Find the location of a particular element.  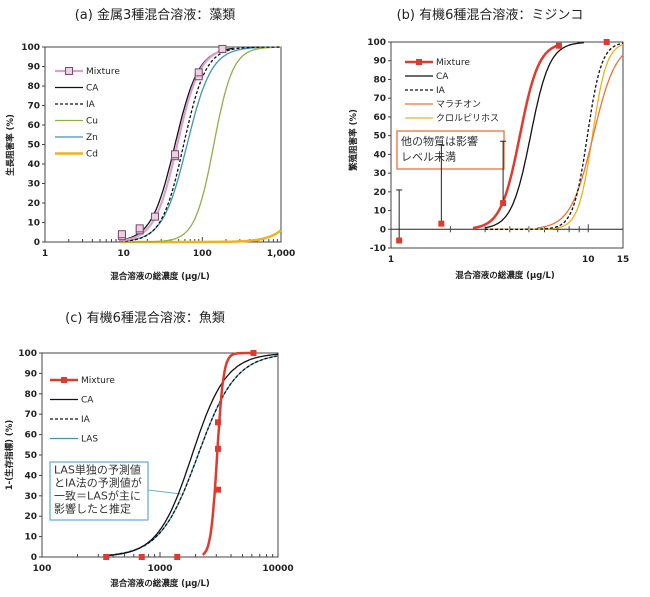

legend-label: Cu is located at coordinates (92, 122).